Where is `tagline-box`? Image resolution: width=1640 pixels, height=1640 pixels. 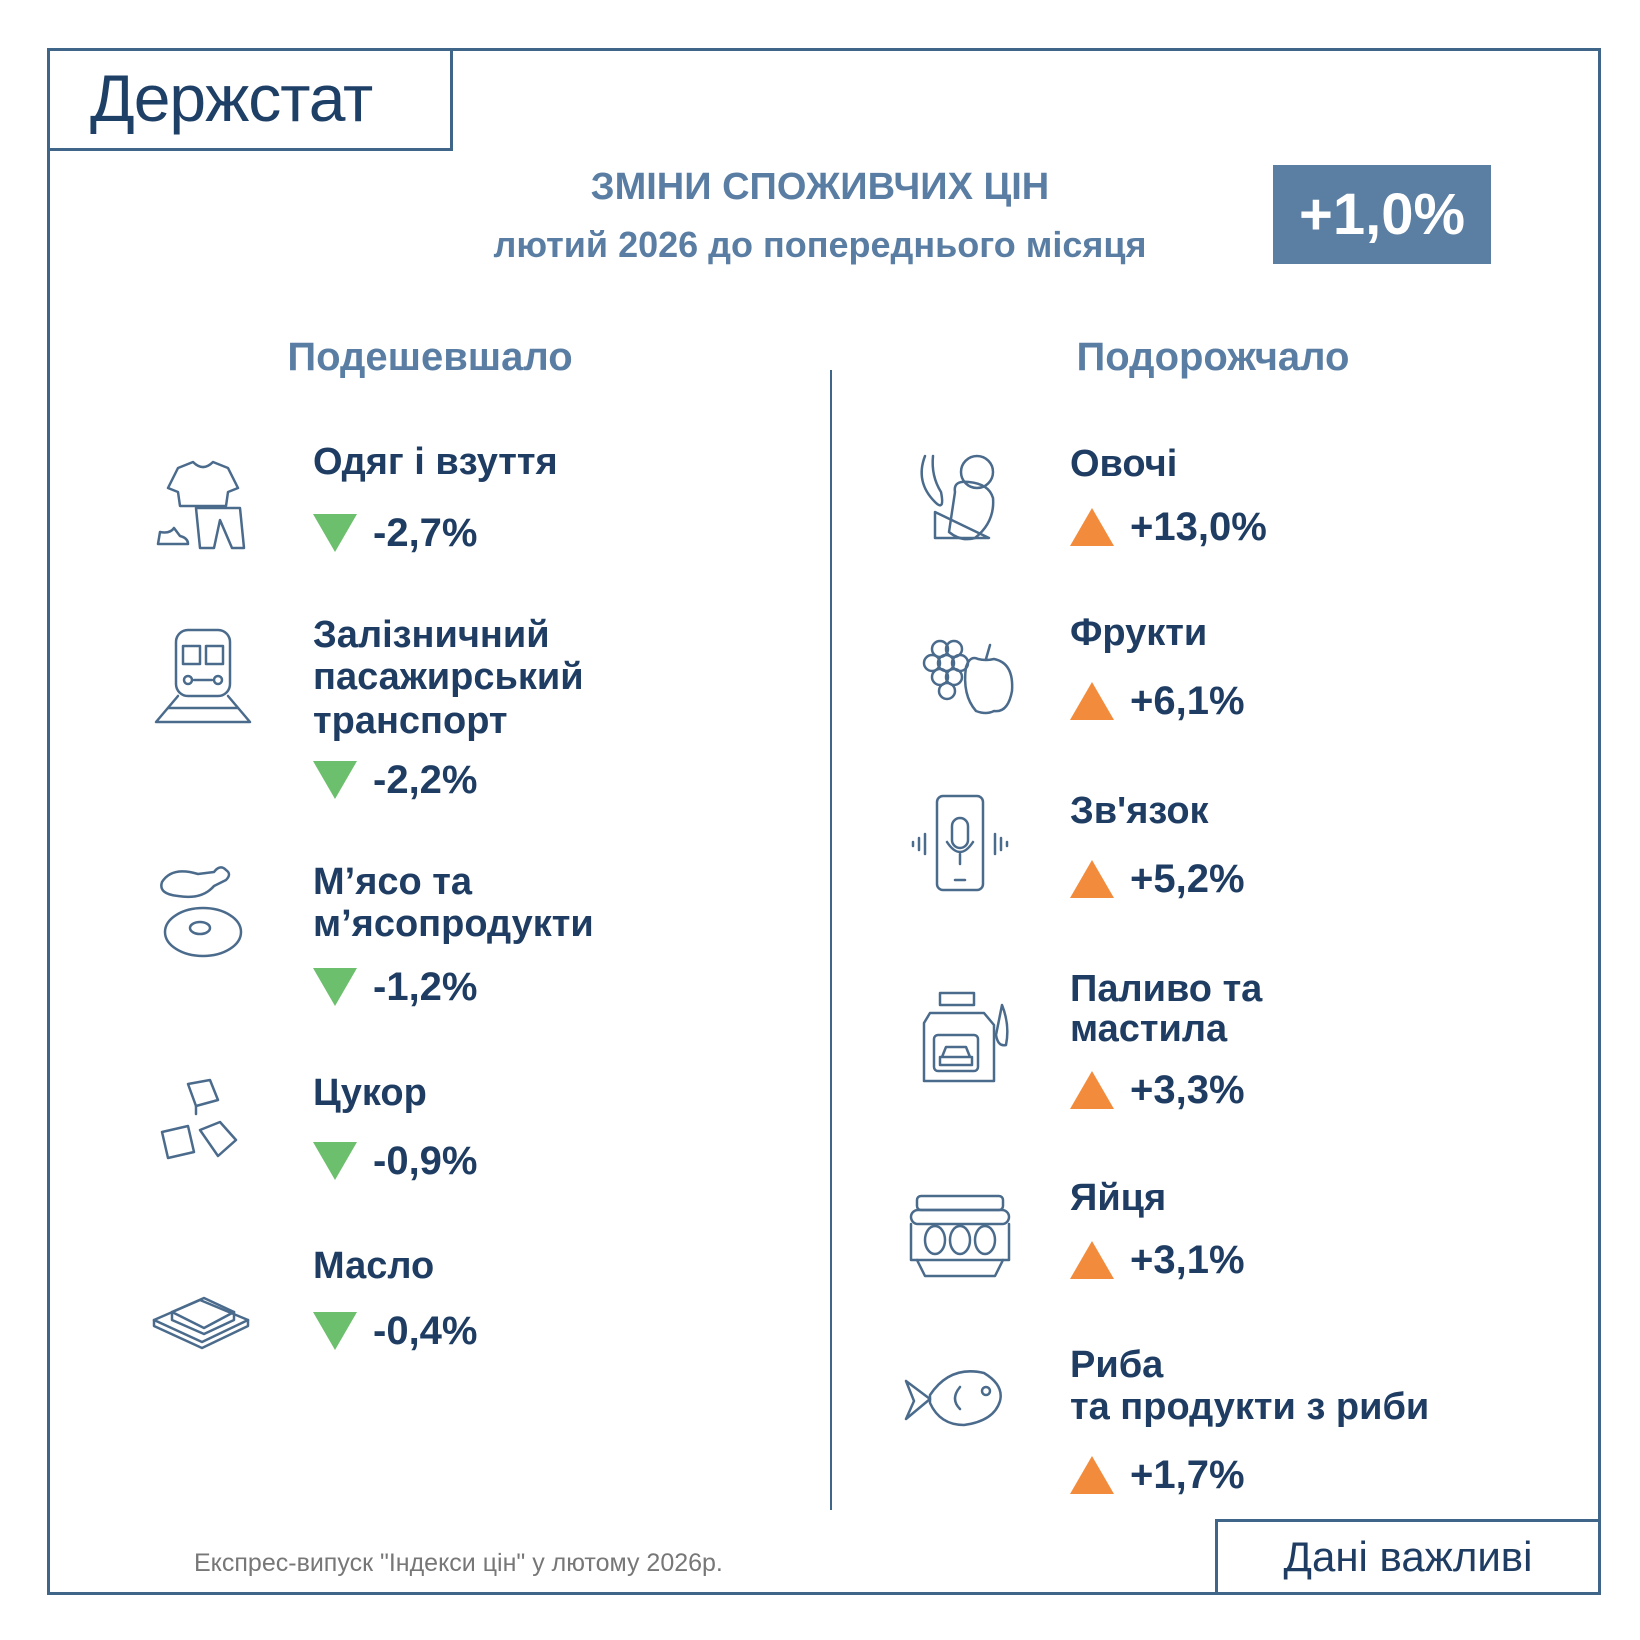 tagline-box is located at coordinates (1406, 1555).